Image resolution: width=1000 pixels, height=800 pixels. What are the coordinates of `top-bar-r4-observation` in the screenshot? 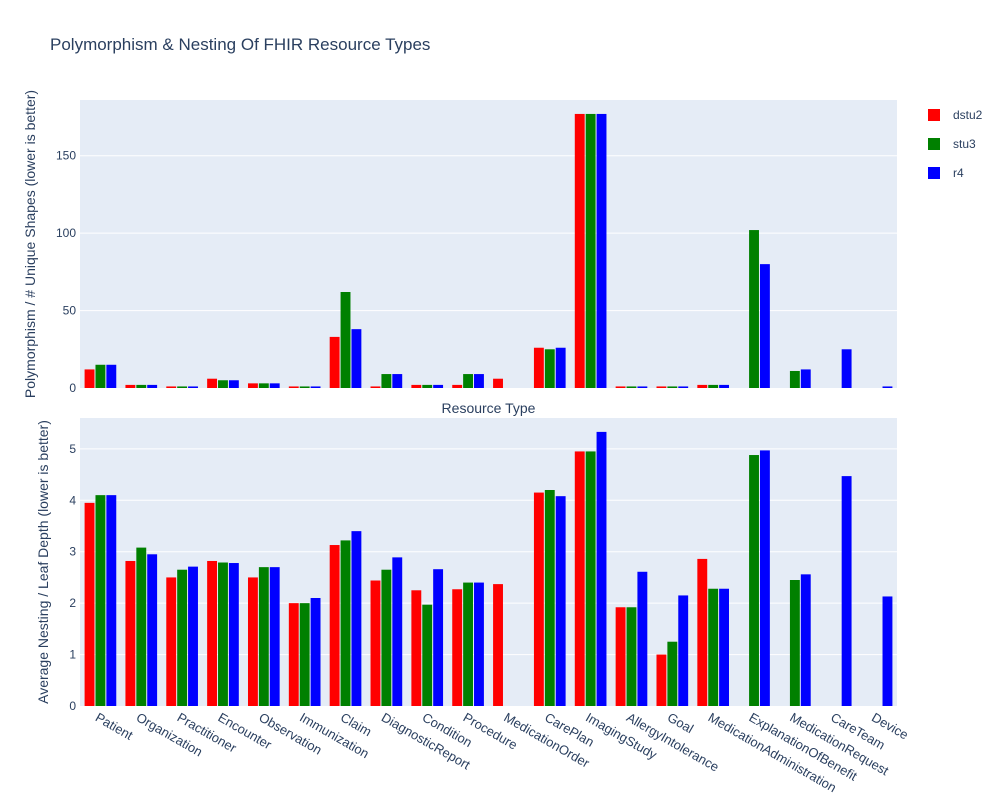 It's located at (274, 385).